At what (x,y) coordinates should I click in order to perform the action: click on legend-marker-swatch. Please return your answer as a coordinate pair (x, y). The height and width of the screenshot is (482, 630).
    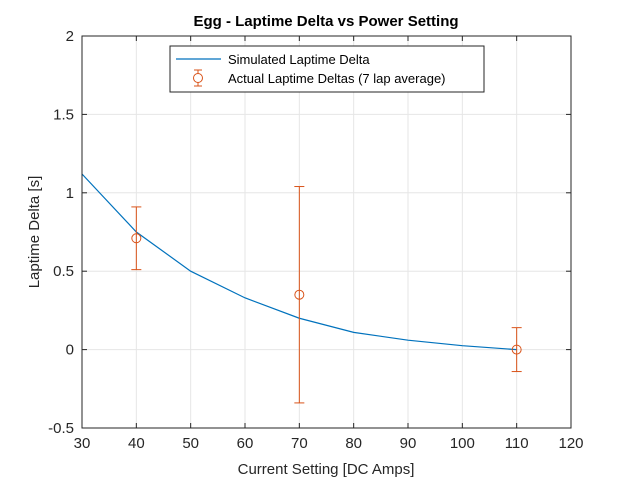
    Looking at the image, I should click on (198, 78).